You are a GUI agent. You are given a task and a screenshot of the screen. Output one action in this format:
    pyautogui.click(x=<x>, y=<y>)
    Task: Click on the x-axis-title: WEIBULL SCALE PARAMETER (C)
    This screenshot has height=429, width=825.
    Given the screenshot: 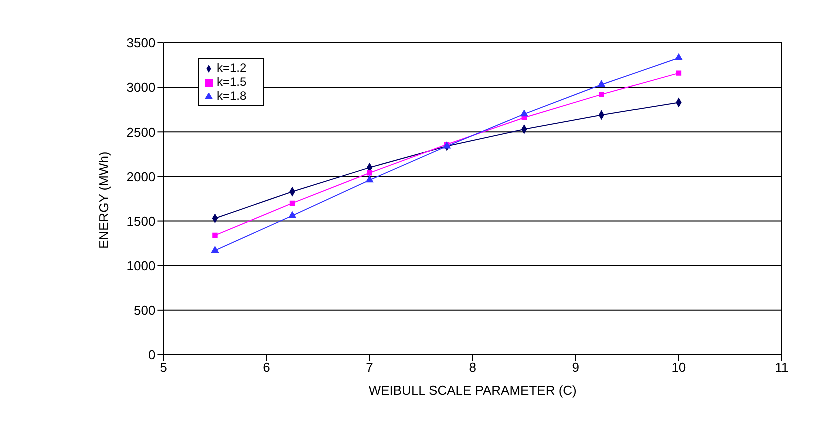 What is the action you would take?
    pyautogui.click(x=472, y=390)
    